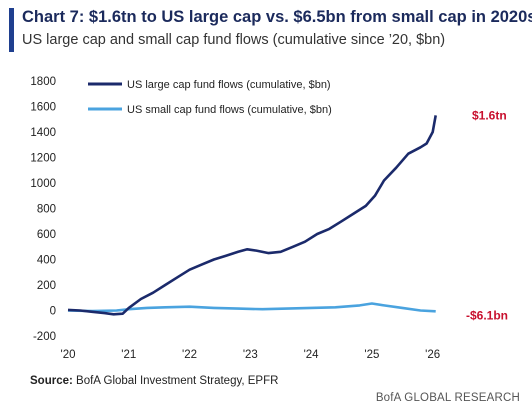  Describe the element at coordinates (43, 82) in the screenshot. I see `y-tick-label: 1800` at that location.